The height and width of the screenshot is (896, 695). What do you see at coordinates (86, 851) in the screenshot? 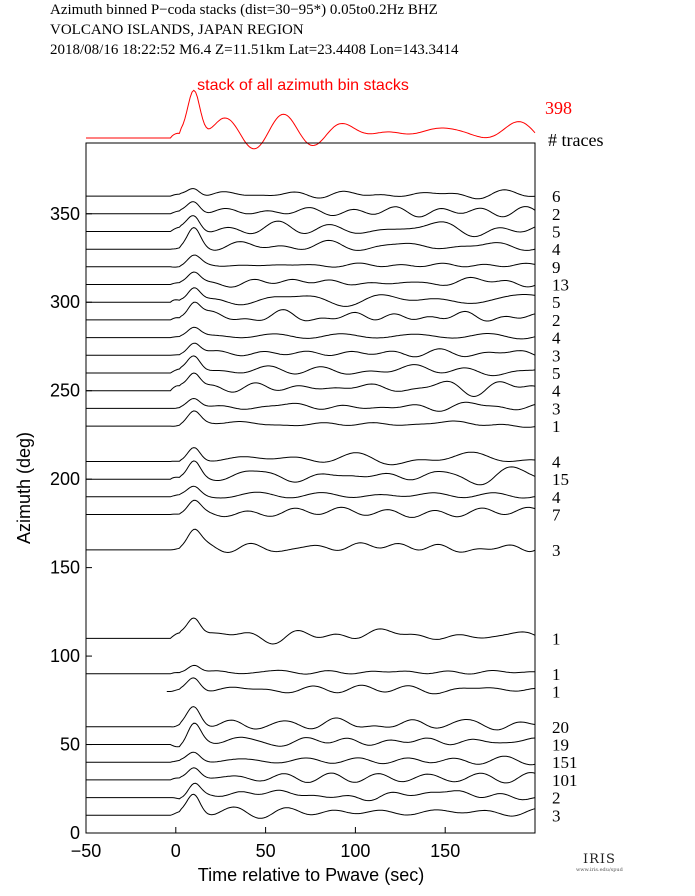
I see `x-tick-label: −50` at bounding box center [86, 851].